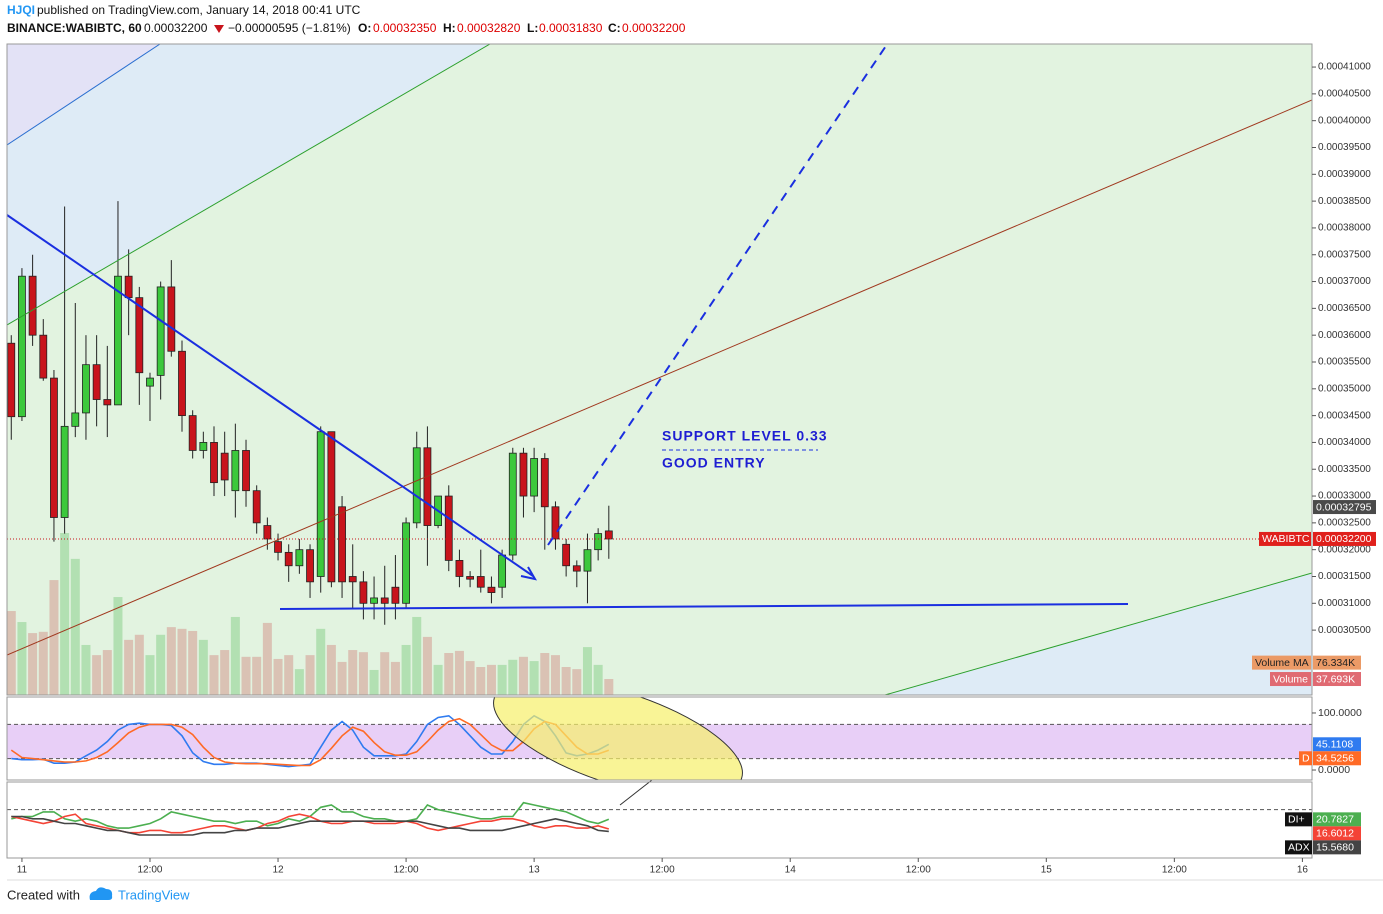 The image size is (1383, 914). I want to click on y-tick-label: 0.00031500, so click(1344, 576).